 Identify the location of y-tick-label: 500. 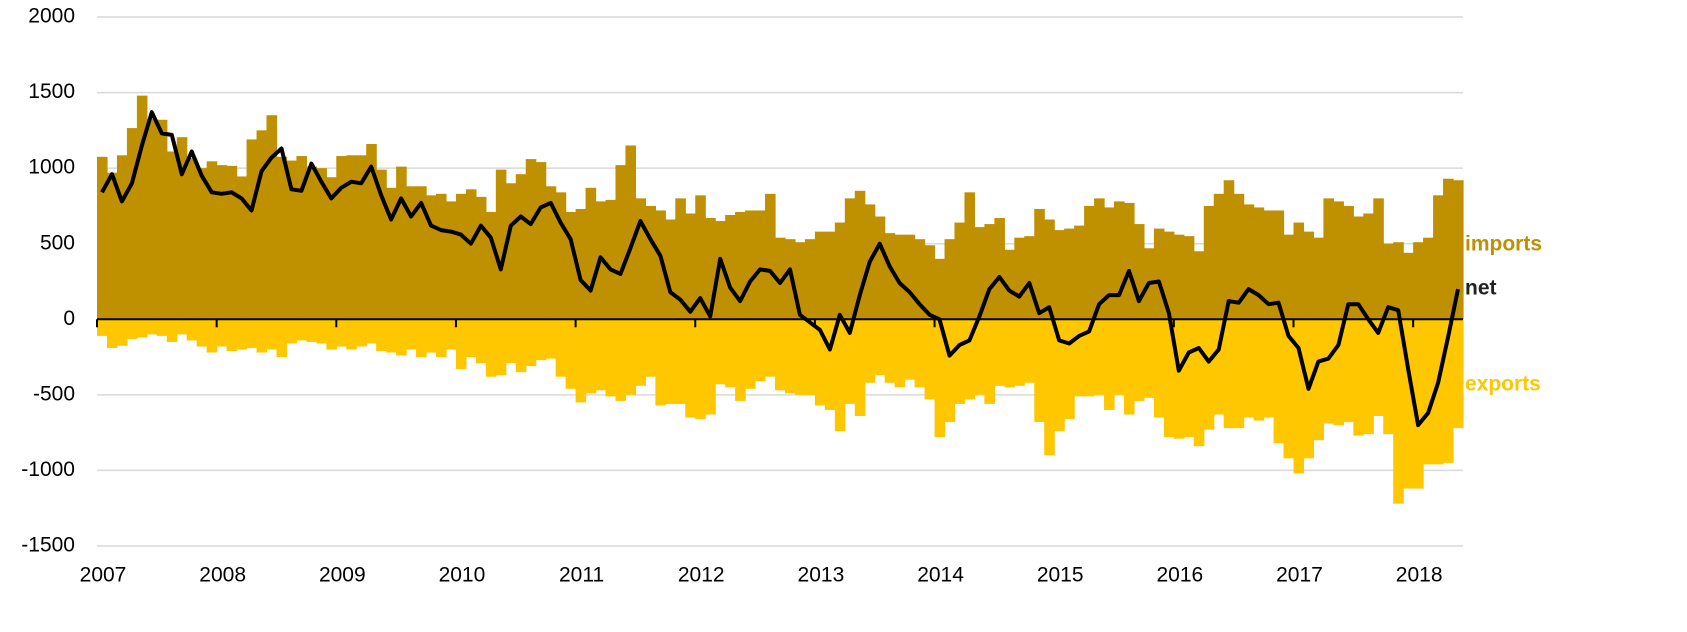
(57, 242).